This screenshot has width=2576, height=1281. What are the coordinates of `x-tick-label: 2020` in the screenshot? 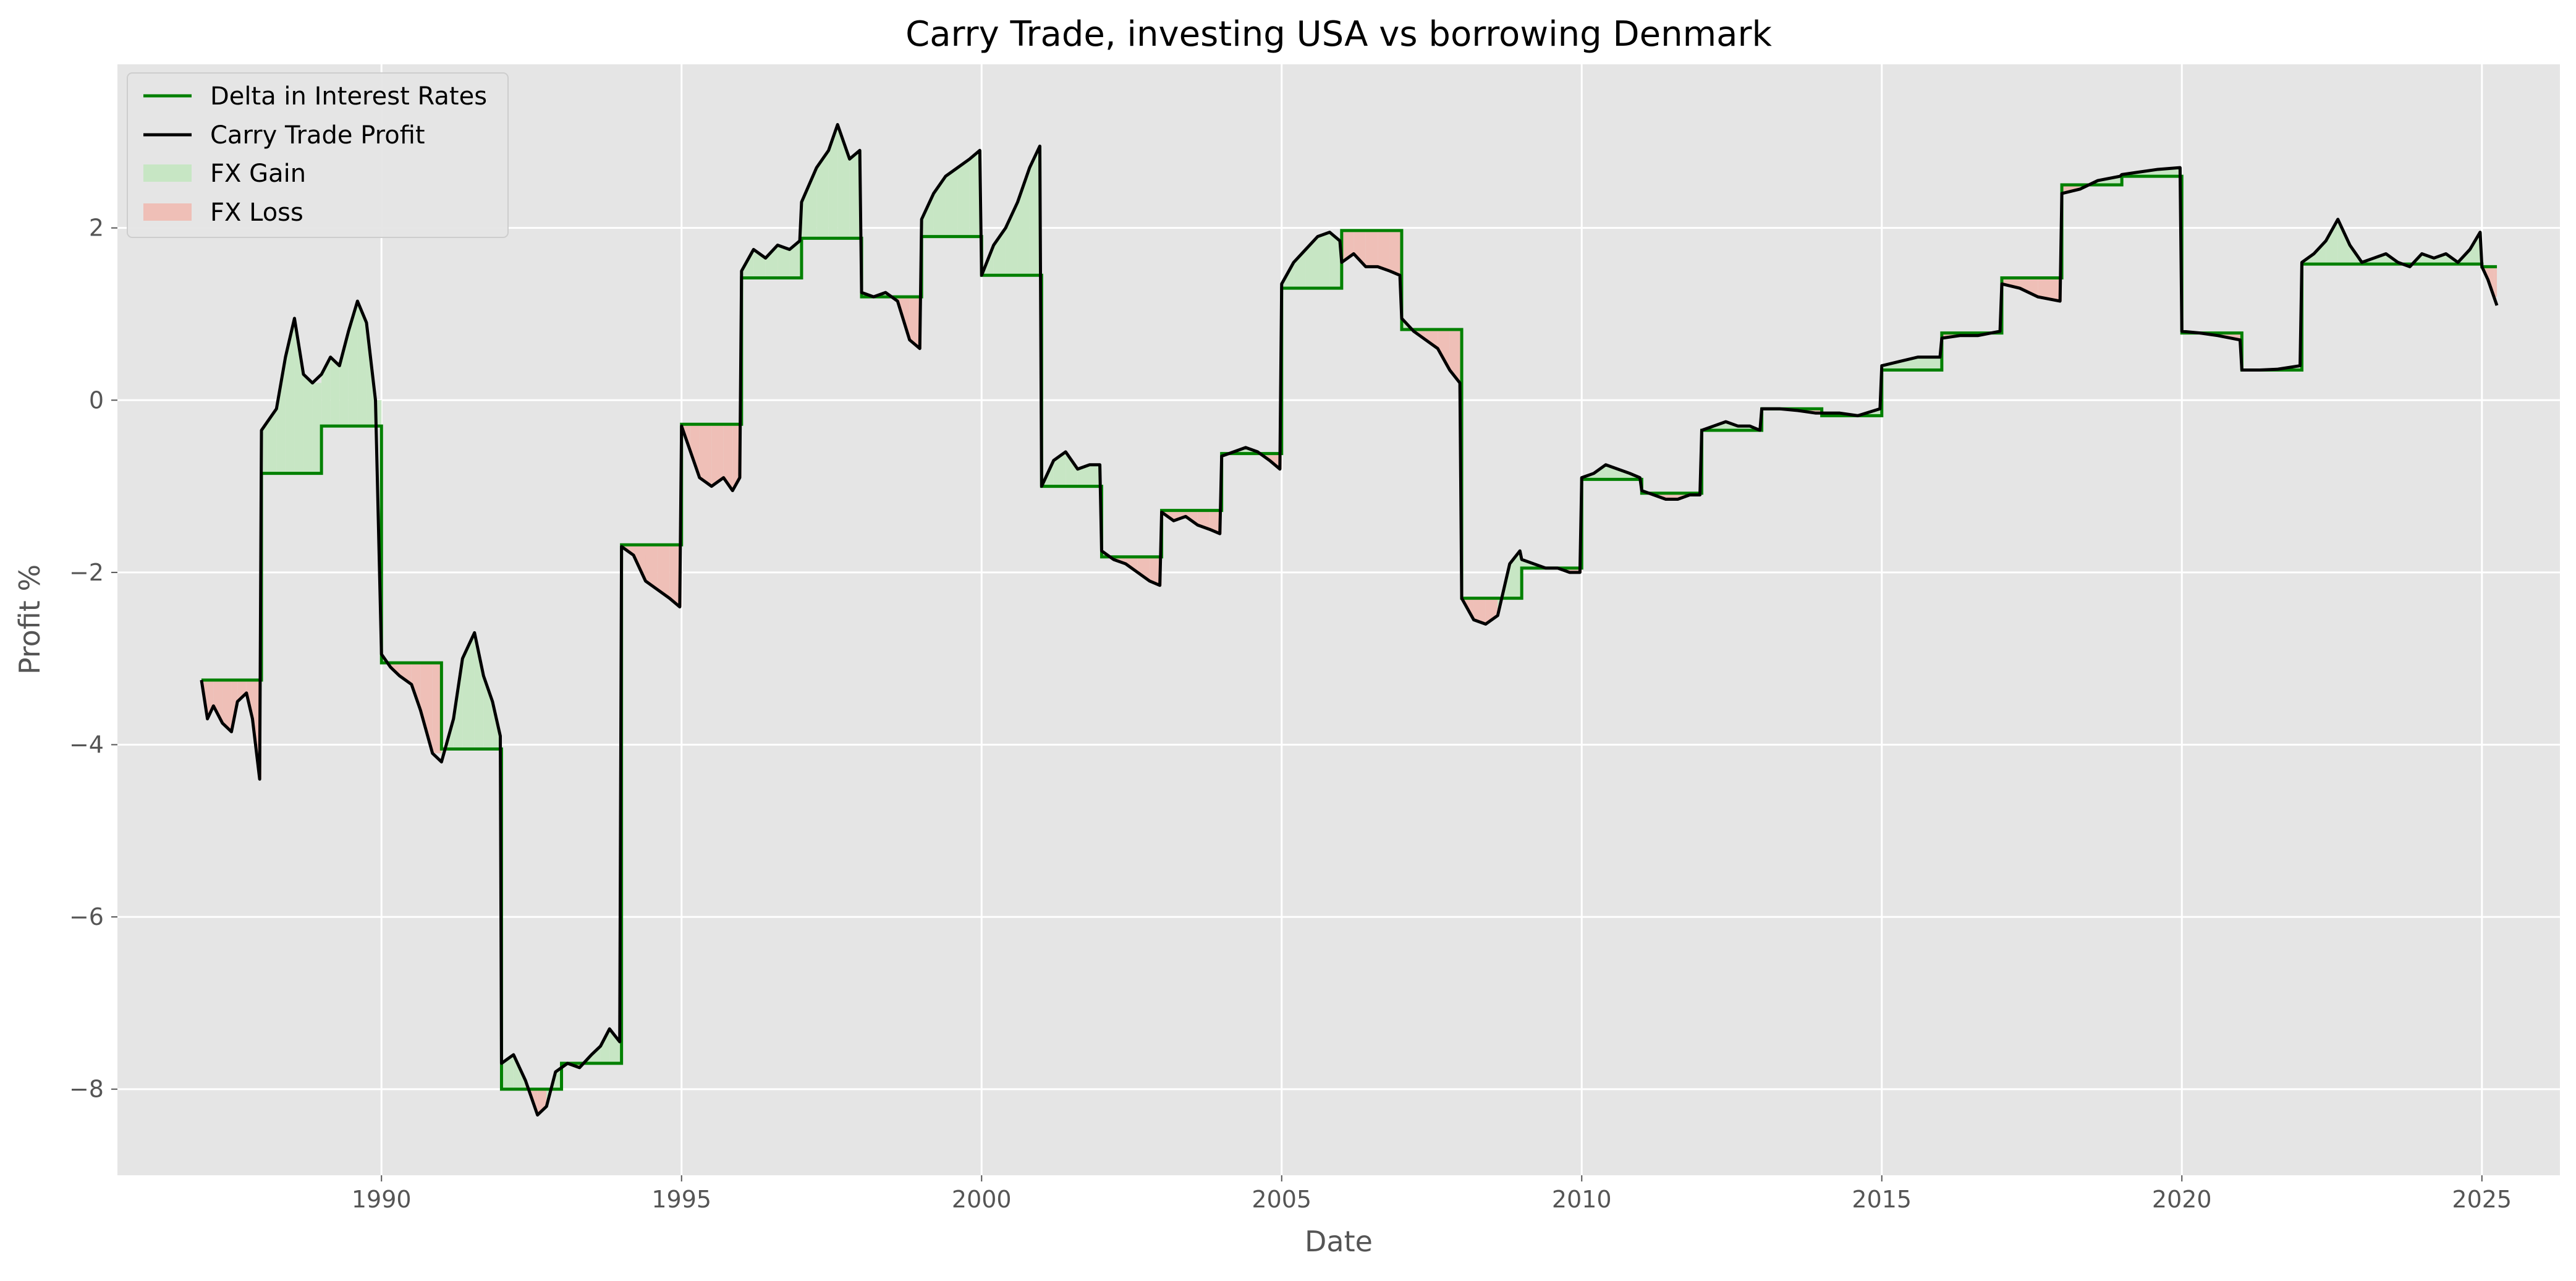 It's located at (2182, 1199).